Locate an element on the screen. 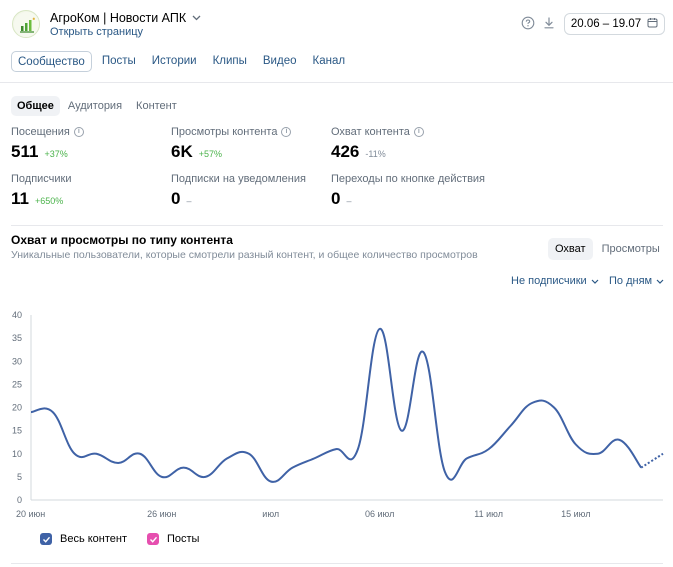 The height and width of the screenshot is (567, 673). y-tick-label: 0 is located at coordinates (19, 500).